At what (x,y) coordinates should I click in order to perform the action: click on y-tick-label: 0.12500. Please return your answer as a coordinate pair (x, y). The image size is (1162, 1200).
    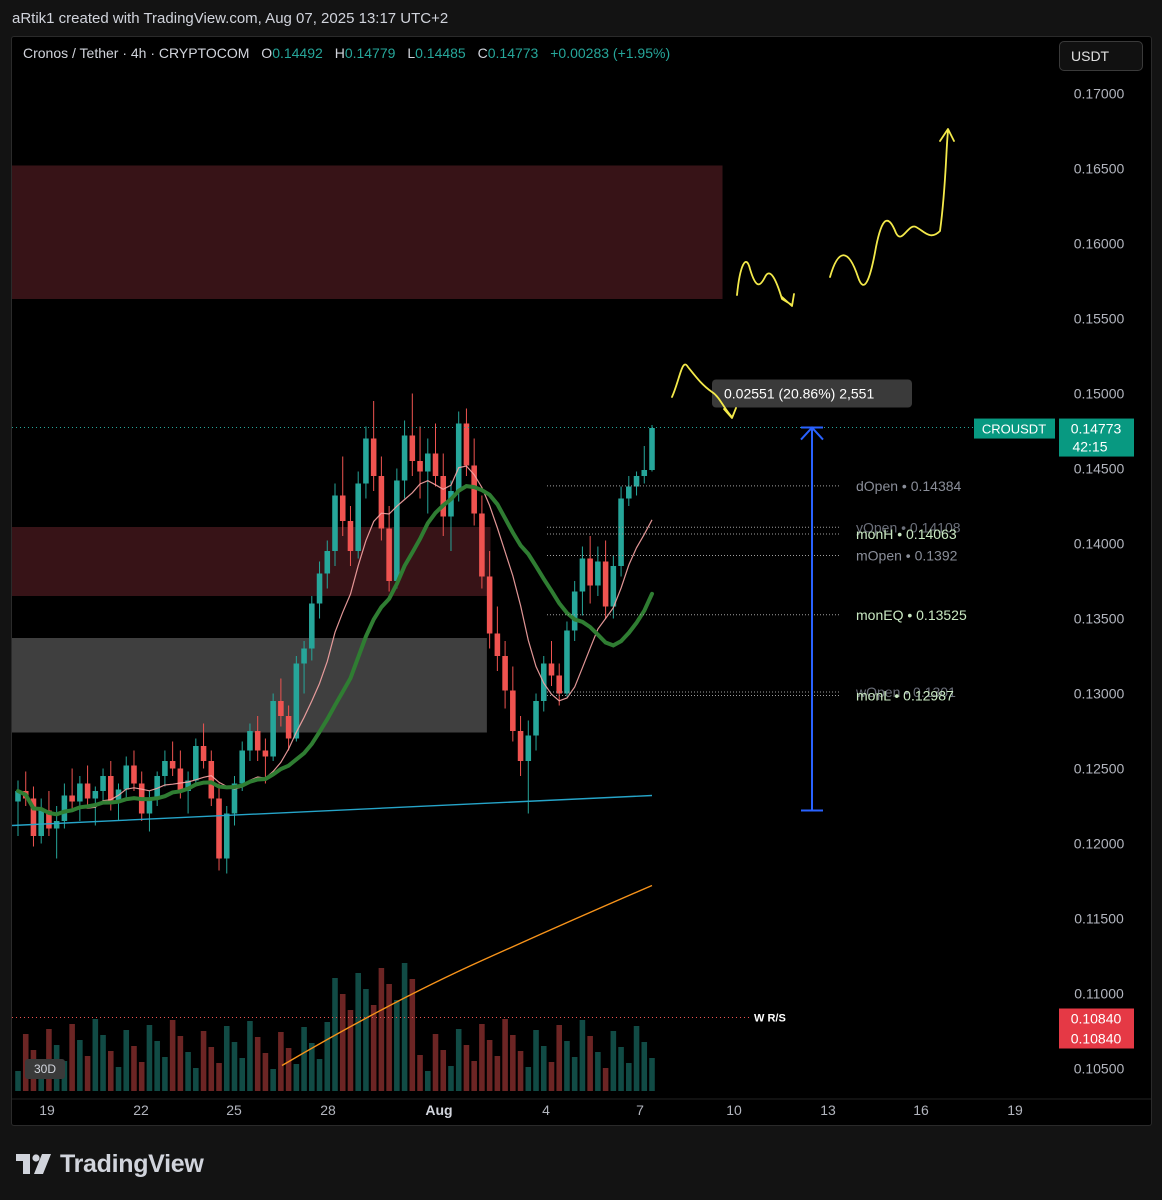
    Looking at the image, I should click on (1099, 769).